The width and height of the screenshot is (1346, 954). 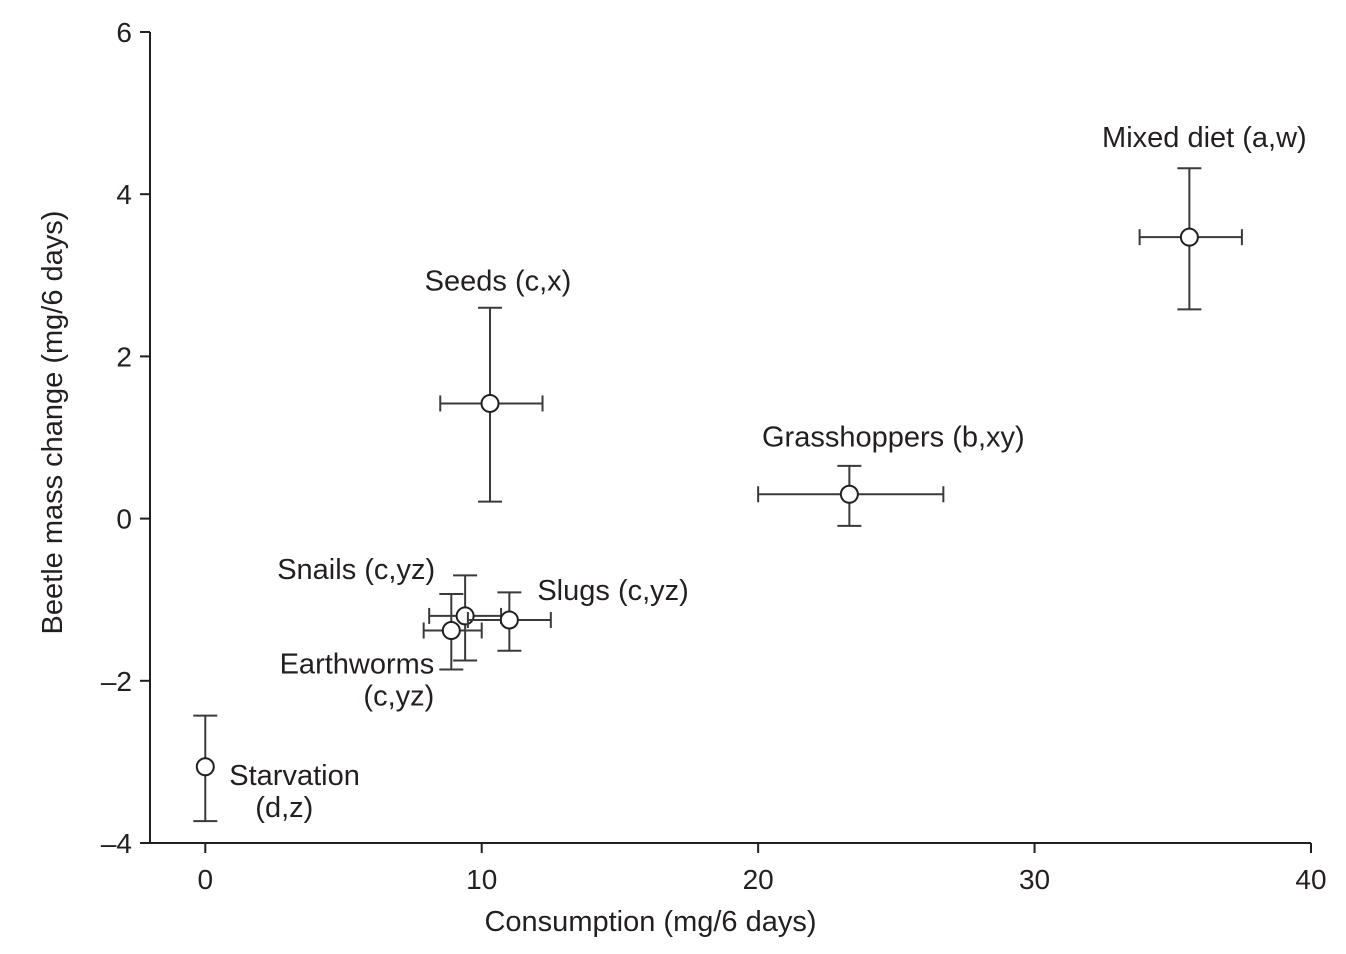 I want to click on point-label: (d,z), so click(x=284, y=808).